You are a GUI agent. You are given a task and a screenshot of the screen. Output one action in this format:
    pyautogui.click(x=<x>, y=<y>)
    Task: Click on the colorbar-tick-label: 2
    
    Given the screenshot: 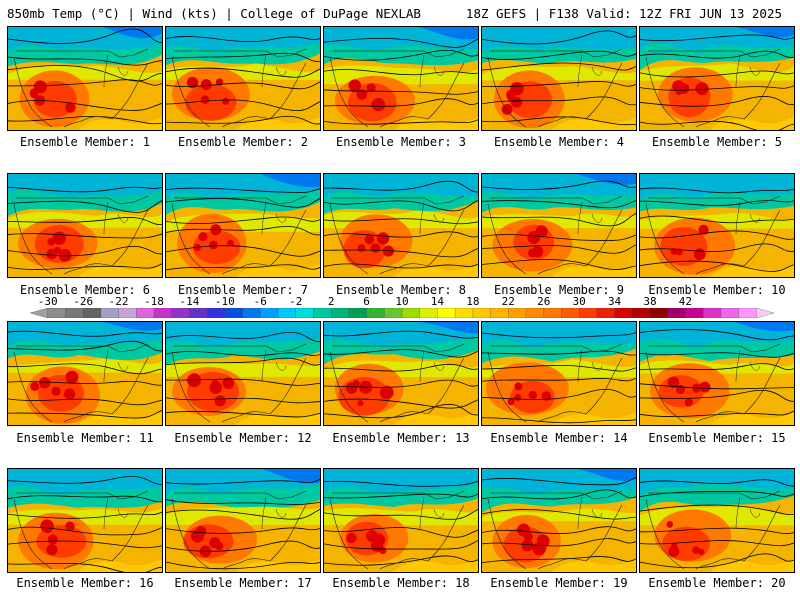 What is the action you would take?
    pyautogui.click(x=331, y=301)
    